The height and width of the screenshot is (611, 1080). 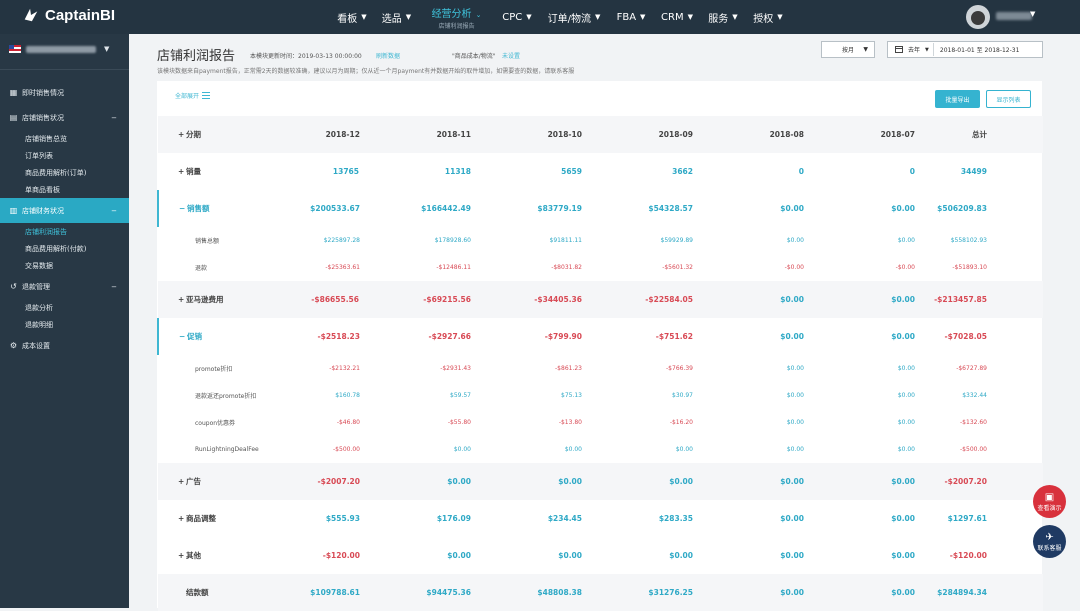 I want to click on sidebar-item-11: 退款分析, so click(x=64, y=307).